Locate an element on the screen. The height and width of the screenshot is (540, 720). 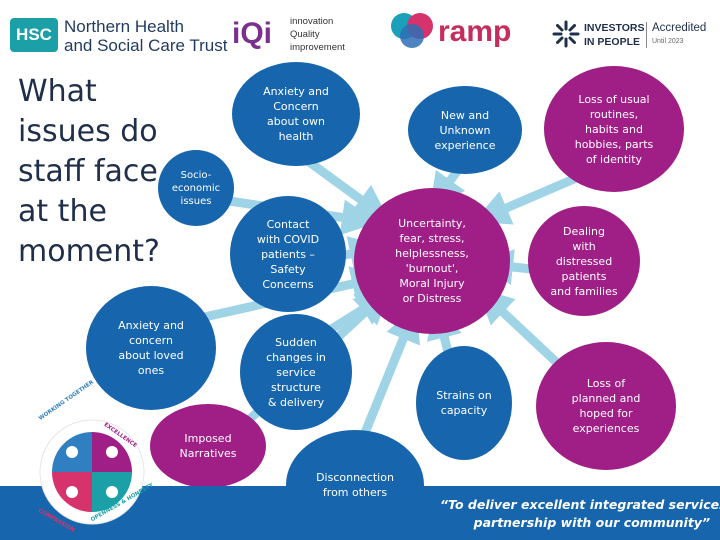
iqi-line1: innovation is located at coordinates (312, 21).